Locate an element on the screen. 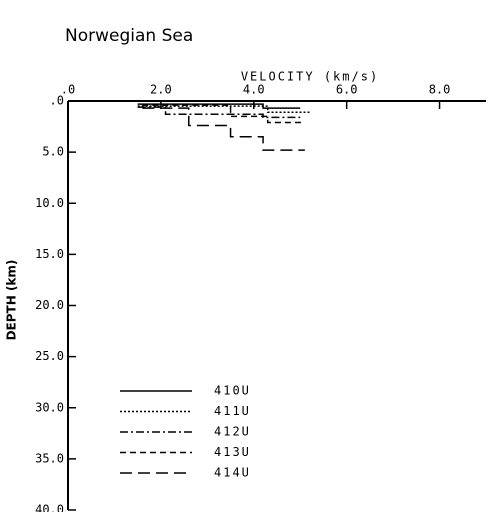  x-axis-label: VELOCITY (km/s) is located at coordinates (310, 77).